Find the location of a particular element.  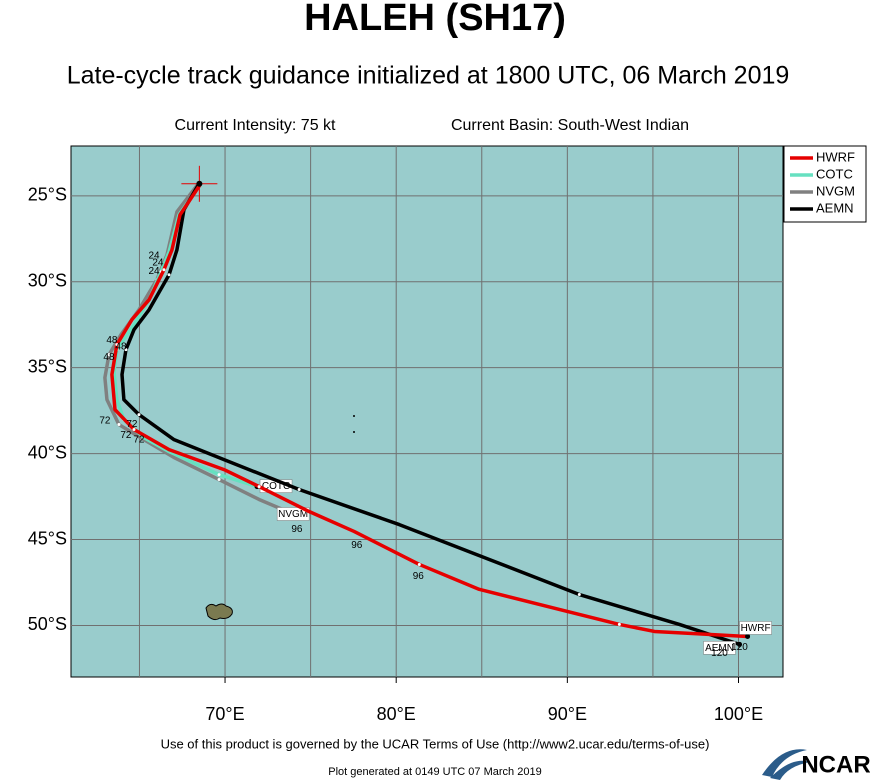

x-tick-label: 90°E is located at coordinates (567, 714).